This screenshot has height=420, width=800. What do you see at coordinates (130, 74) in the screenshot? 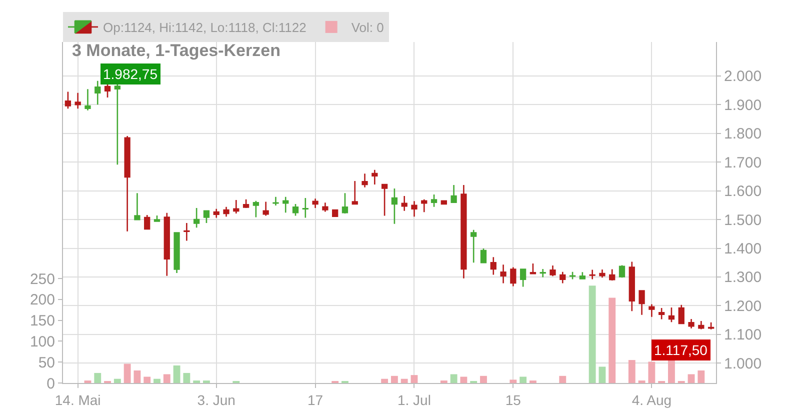
I see `annotation: 1.982,75` at bounding box center [130, 74].